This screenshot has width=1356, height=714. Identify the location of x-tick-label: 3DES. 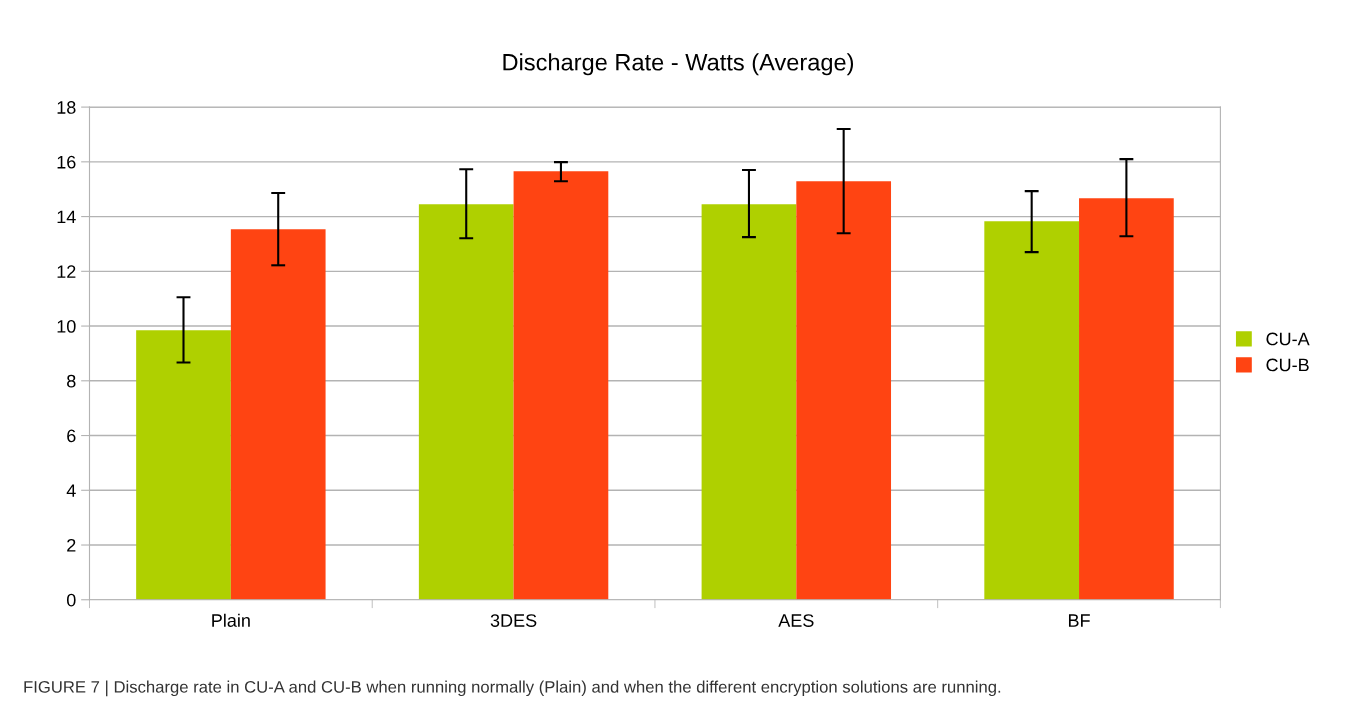
(513, 620).